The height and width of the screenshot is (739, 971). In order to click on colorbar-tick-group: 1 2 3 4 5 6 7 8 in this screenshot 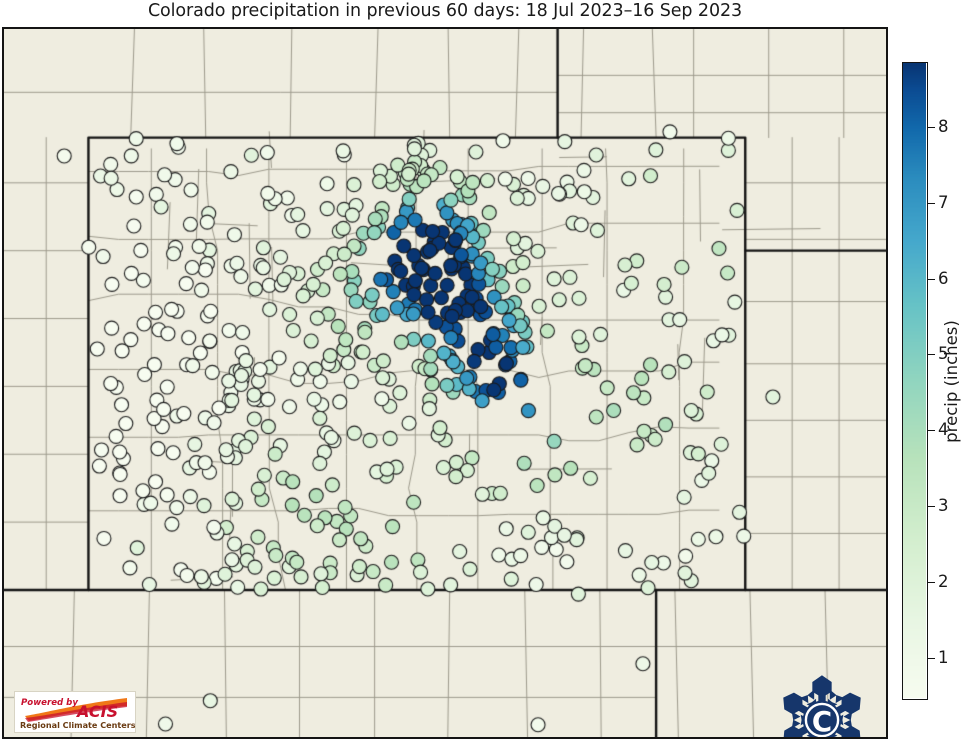, I will do `click(933, 381)`.